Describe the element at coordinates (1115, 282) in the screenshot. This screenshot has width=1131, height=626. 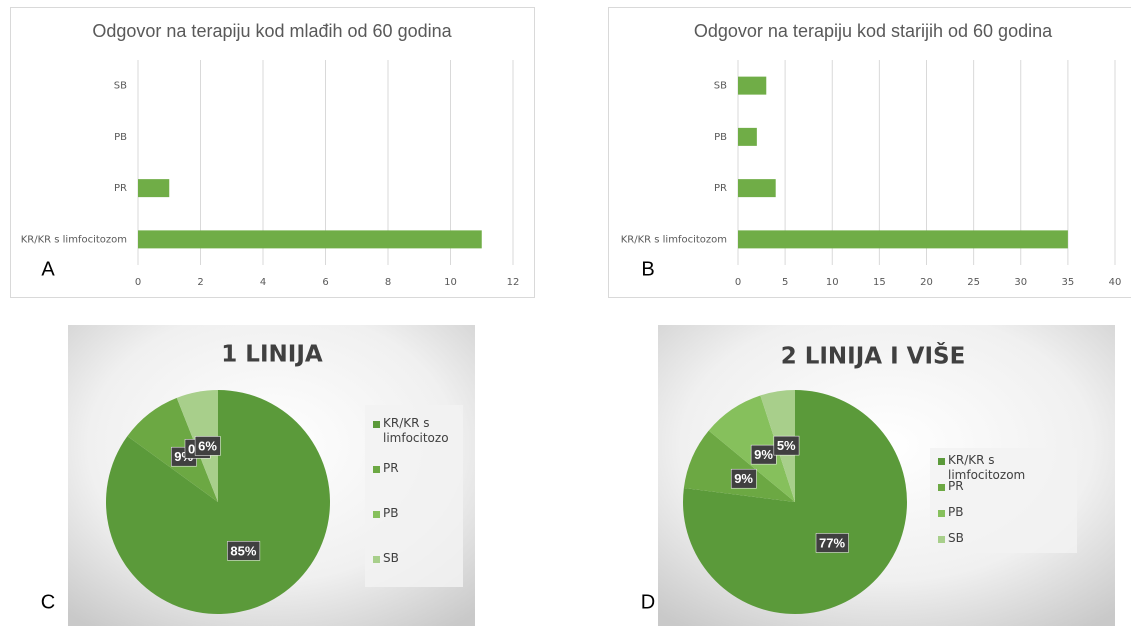
I see `x-tick-label: 40` at that location.